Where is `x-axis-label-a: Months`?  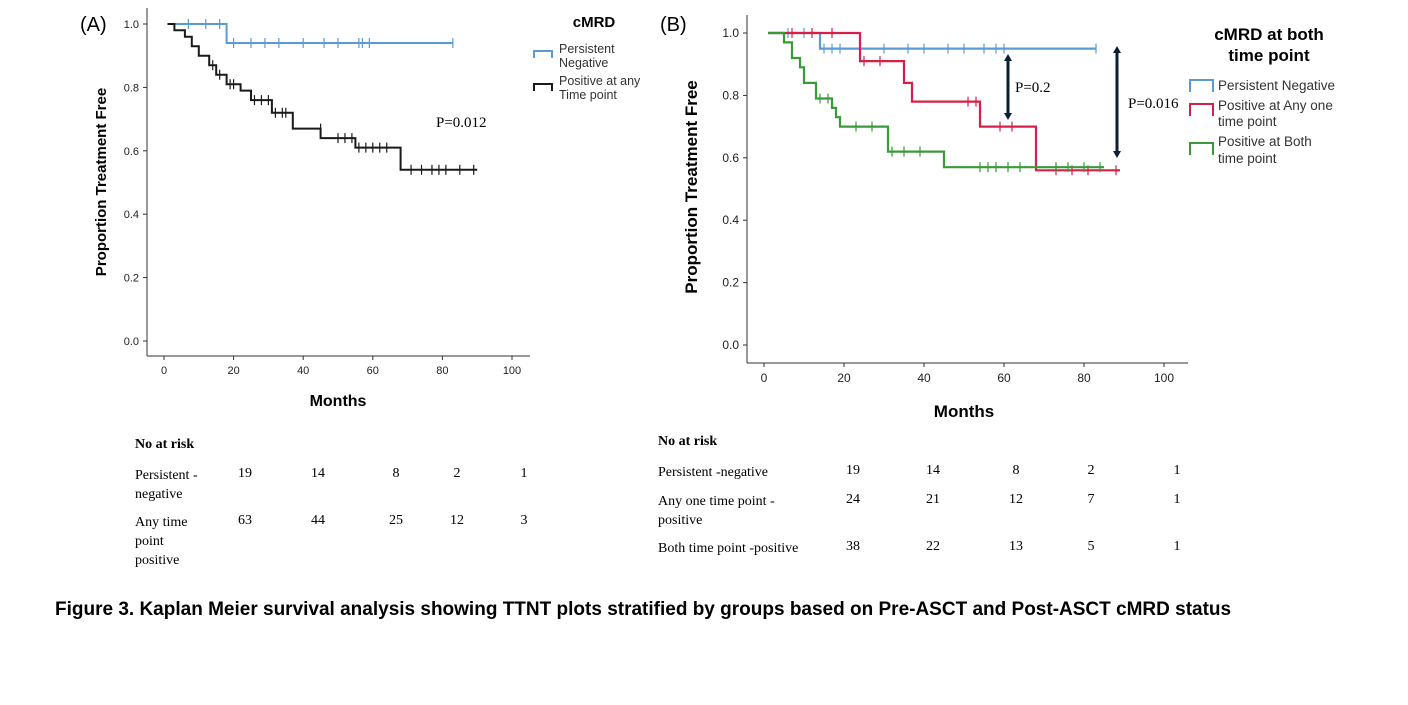 x-axis-label-a: Months is located at coordinates (338, 401).